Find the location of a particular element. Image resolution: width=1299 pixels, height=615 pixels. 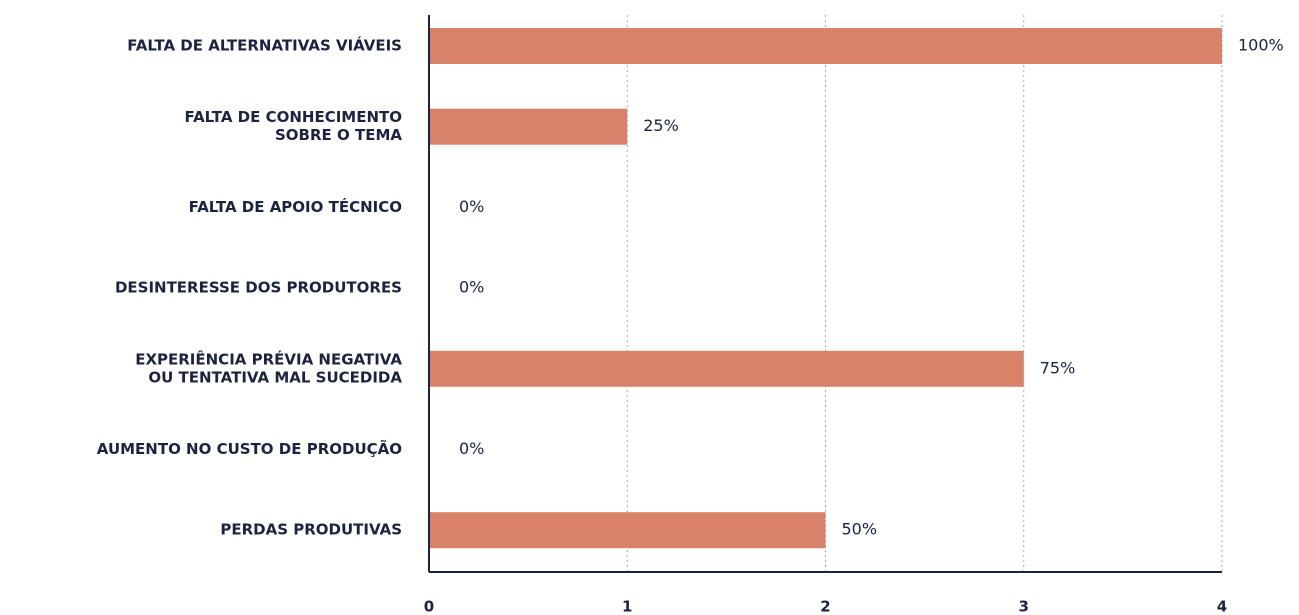

category-label: FALTA DE APOIO TÉCNICO is located at coordinates (295, 206).